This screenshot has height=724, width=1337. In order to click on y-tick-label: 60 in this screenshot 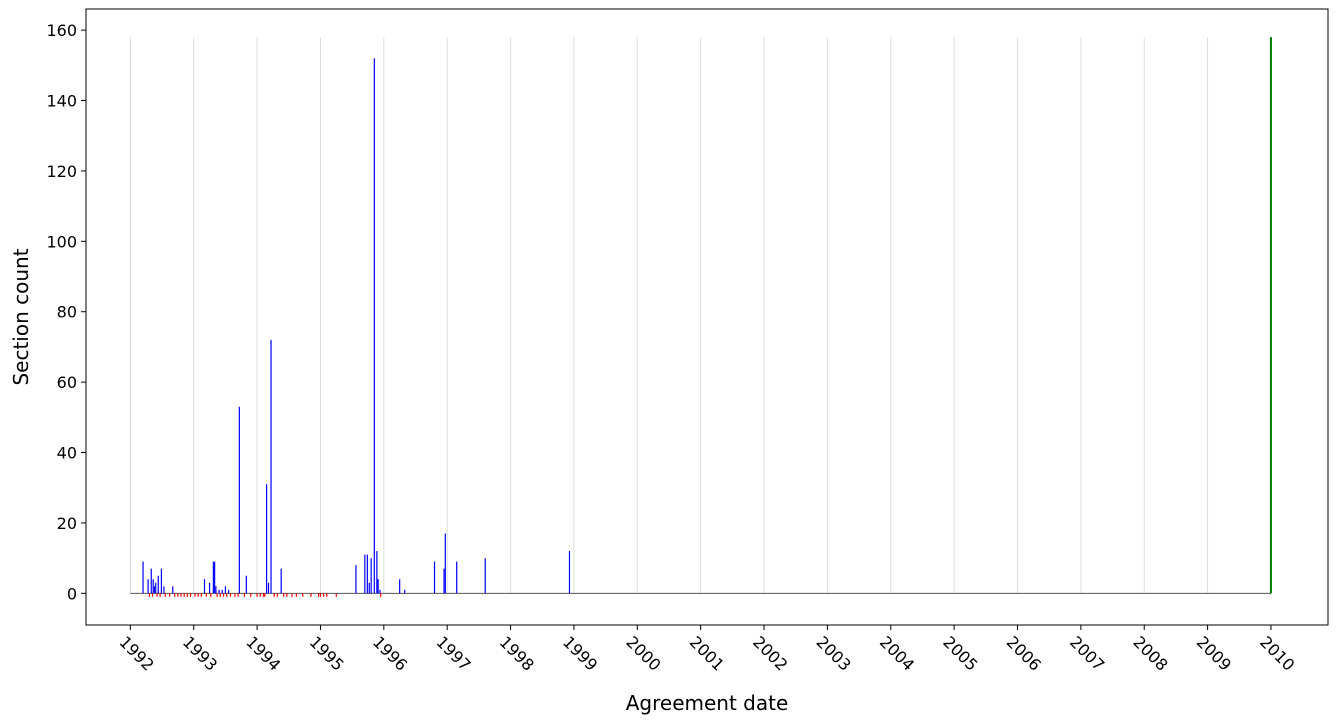, I will do `click(67, 382)`.